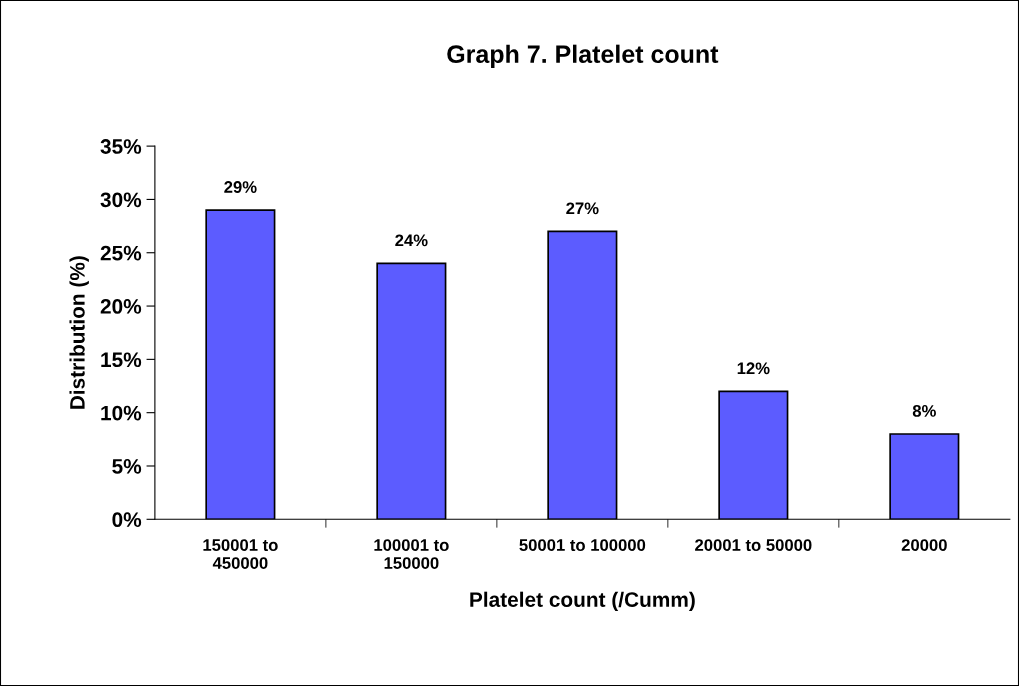  Describe the element at coordinates (121, 253) in the screenshot. I see `y-tick-label: 25%` at that location.